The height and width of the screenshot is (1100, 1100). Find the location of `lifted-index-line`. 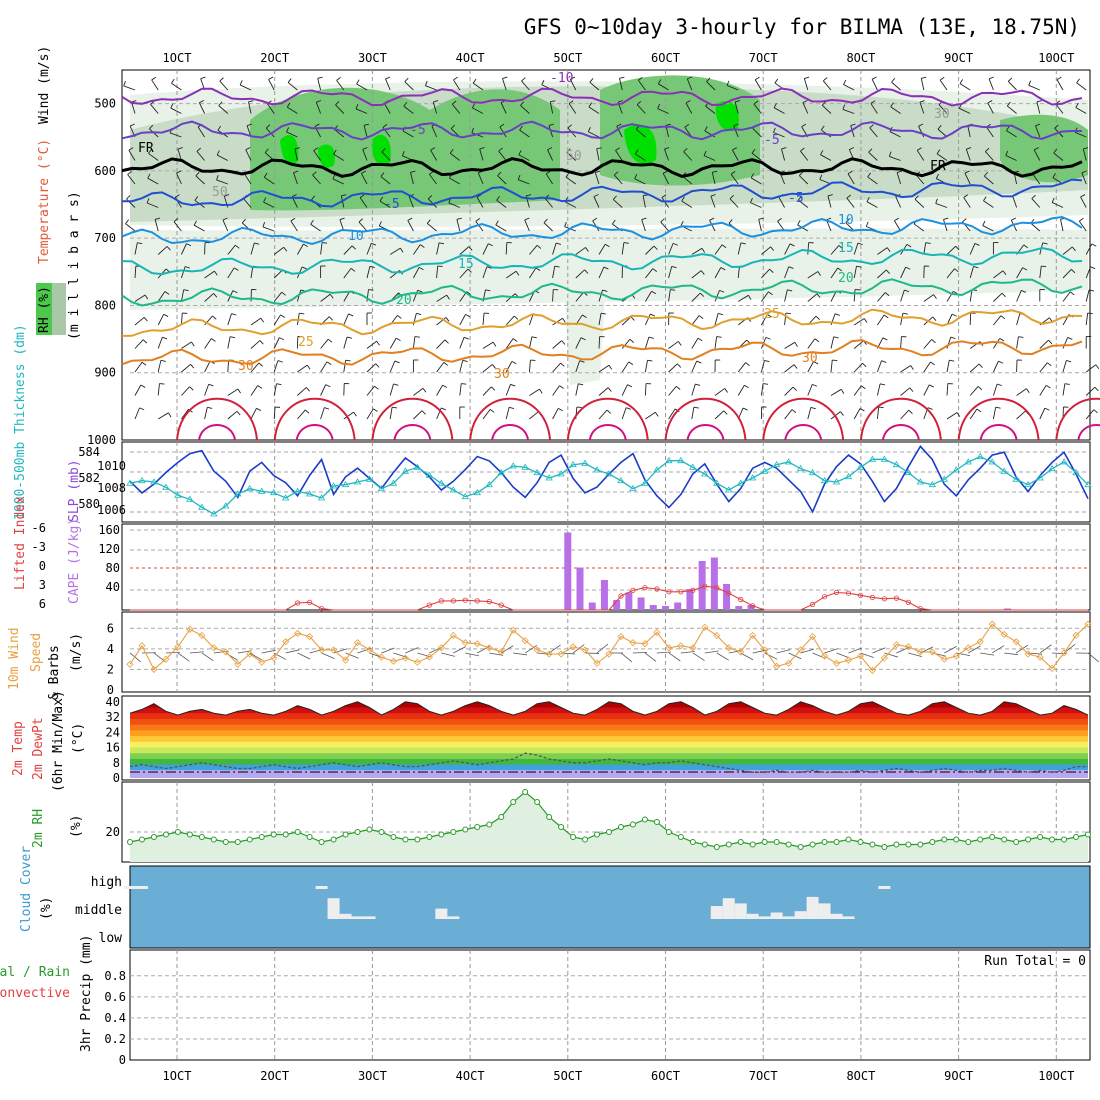

lifted-index-line is located at coordinates (609, 597).